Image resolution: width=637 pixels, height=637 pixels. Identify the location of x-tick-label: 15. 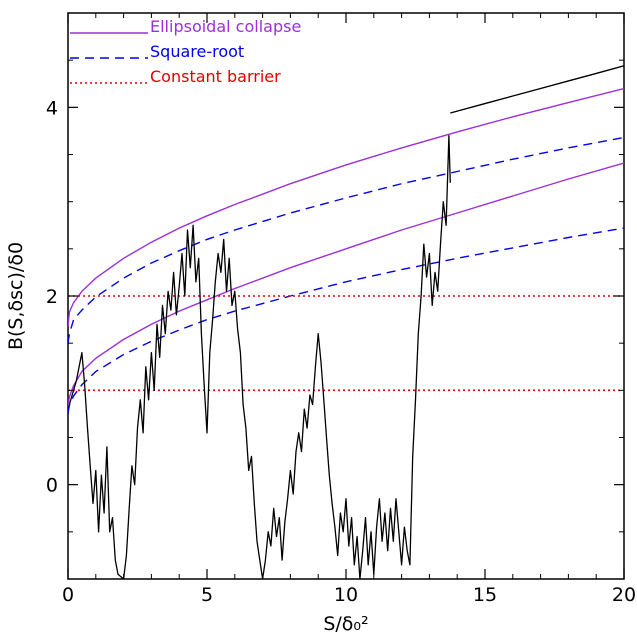
(485, 595).